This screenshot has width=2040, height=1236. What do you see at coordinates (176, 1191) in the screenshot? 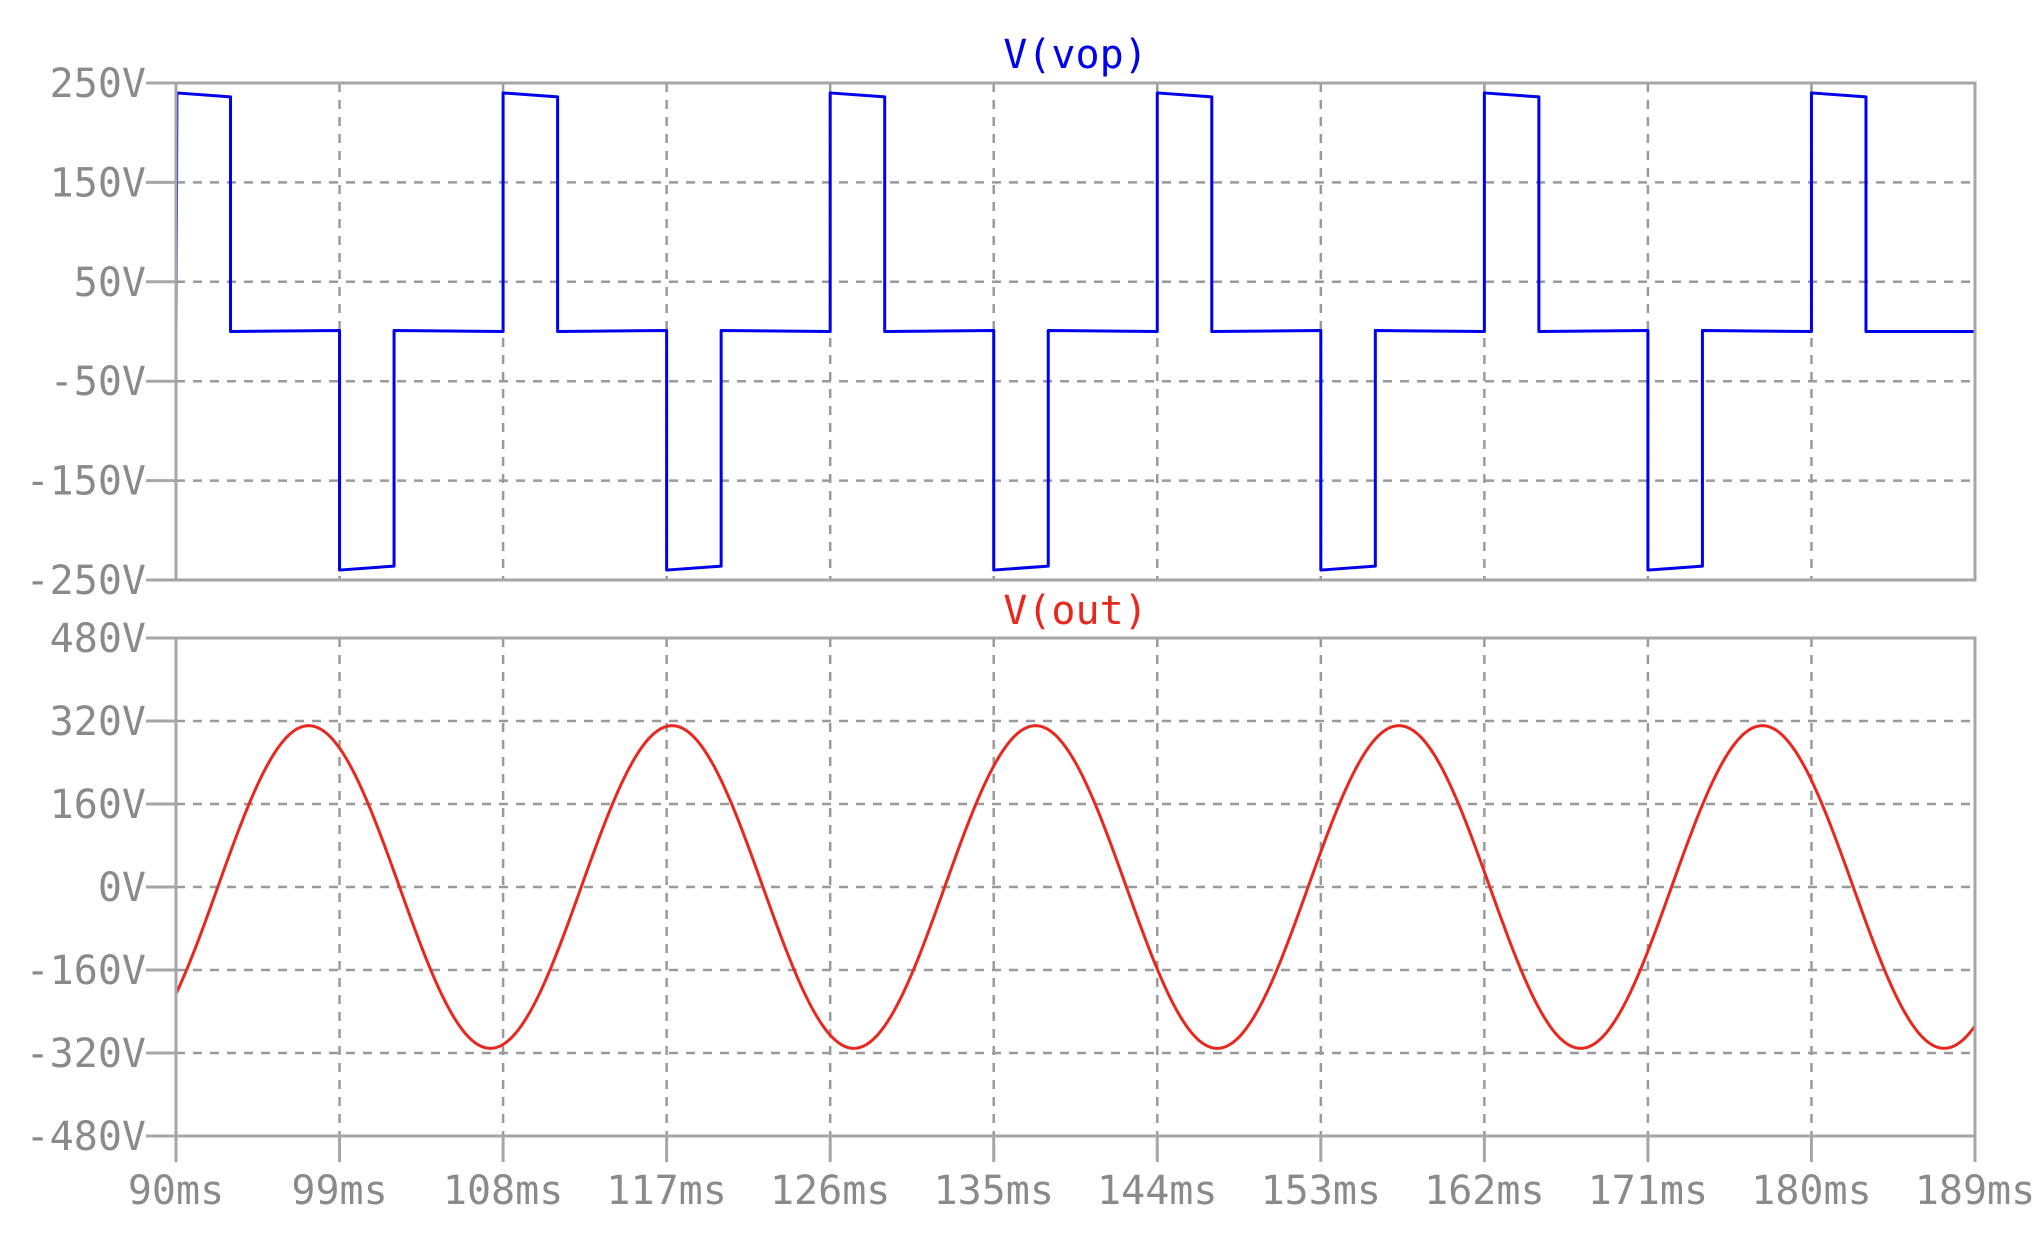
I see `x-tick-label: 90ms` at bounding box center [176, 1191].